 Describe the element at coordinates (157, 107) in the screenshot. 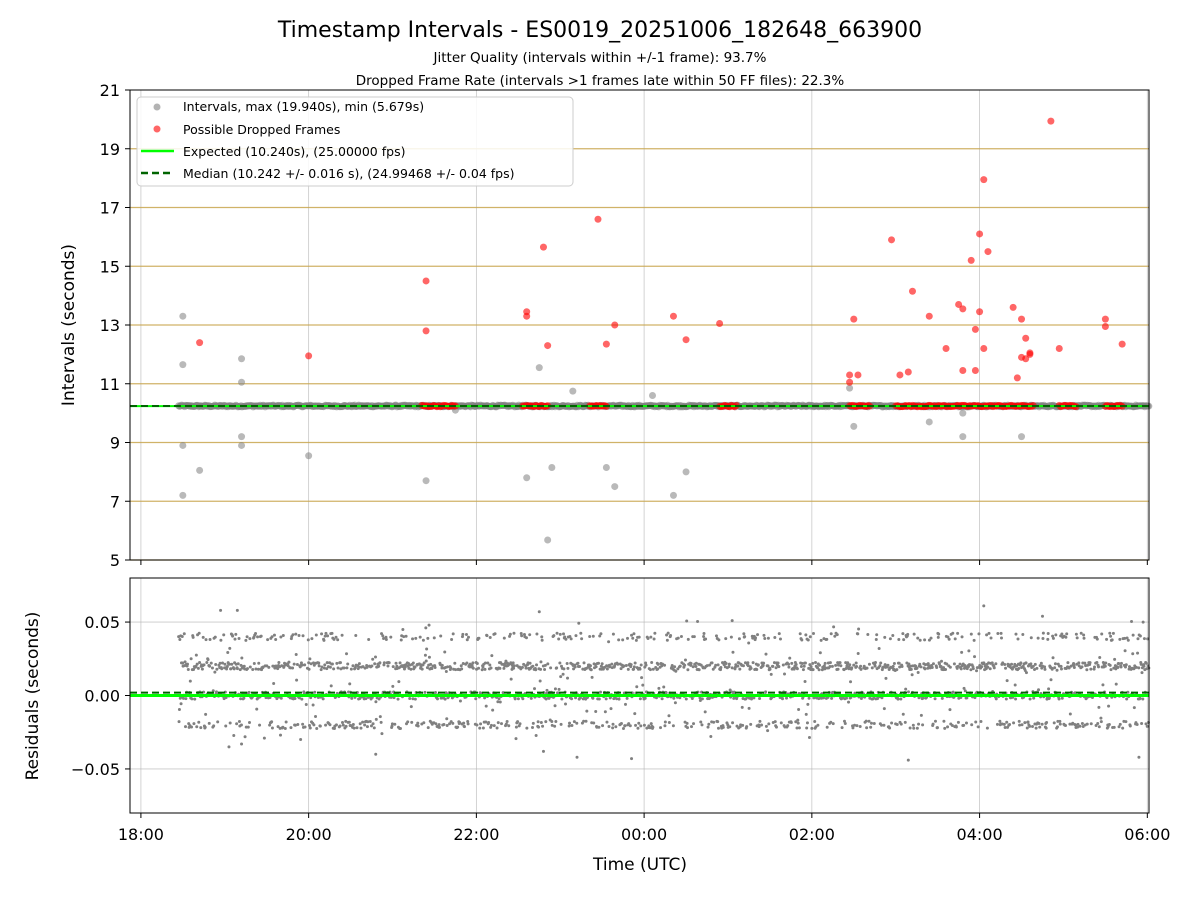

I see `legend-intervals-marker` at that location.